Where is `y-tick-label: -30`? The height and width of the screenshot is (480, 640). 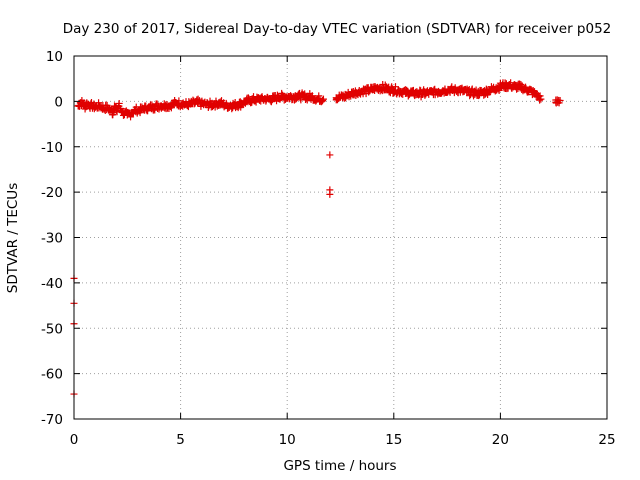 y-tick-label: -30 is located at coordinates (52, 239).